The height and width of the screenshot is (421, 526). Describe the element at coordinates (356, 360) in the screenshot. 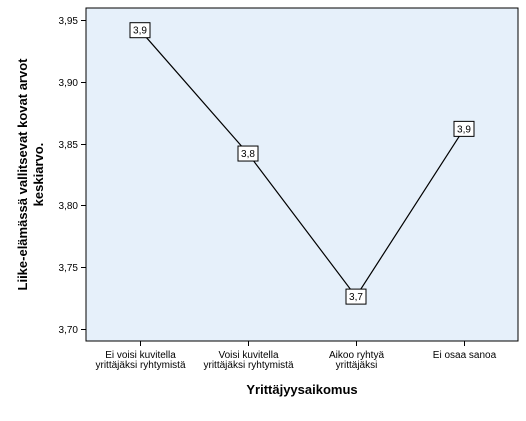

I see `x-tick-label: Aikoo ryhtyä yrittäjäksi` at that location.